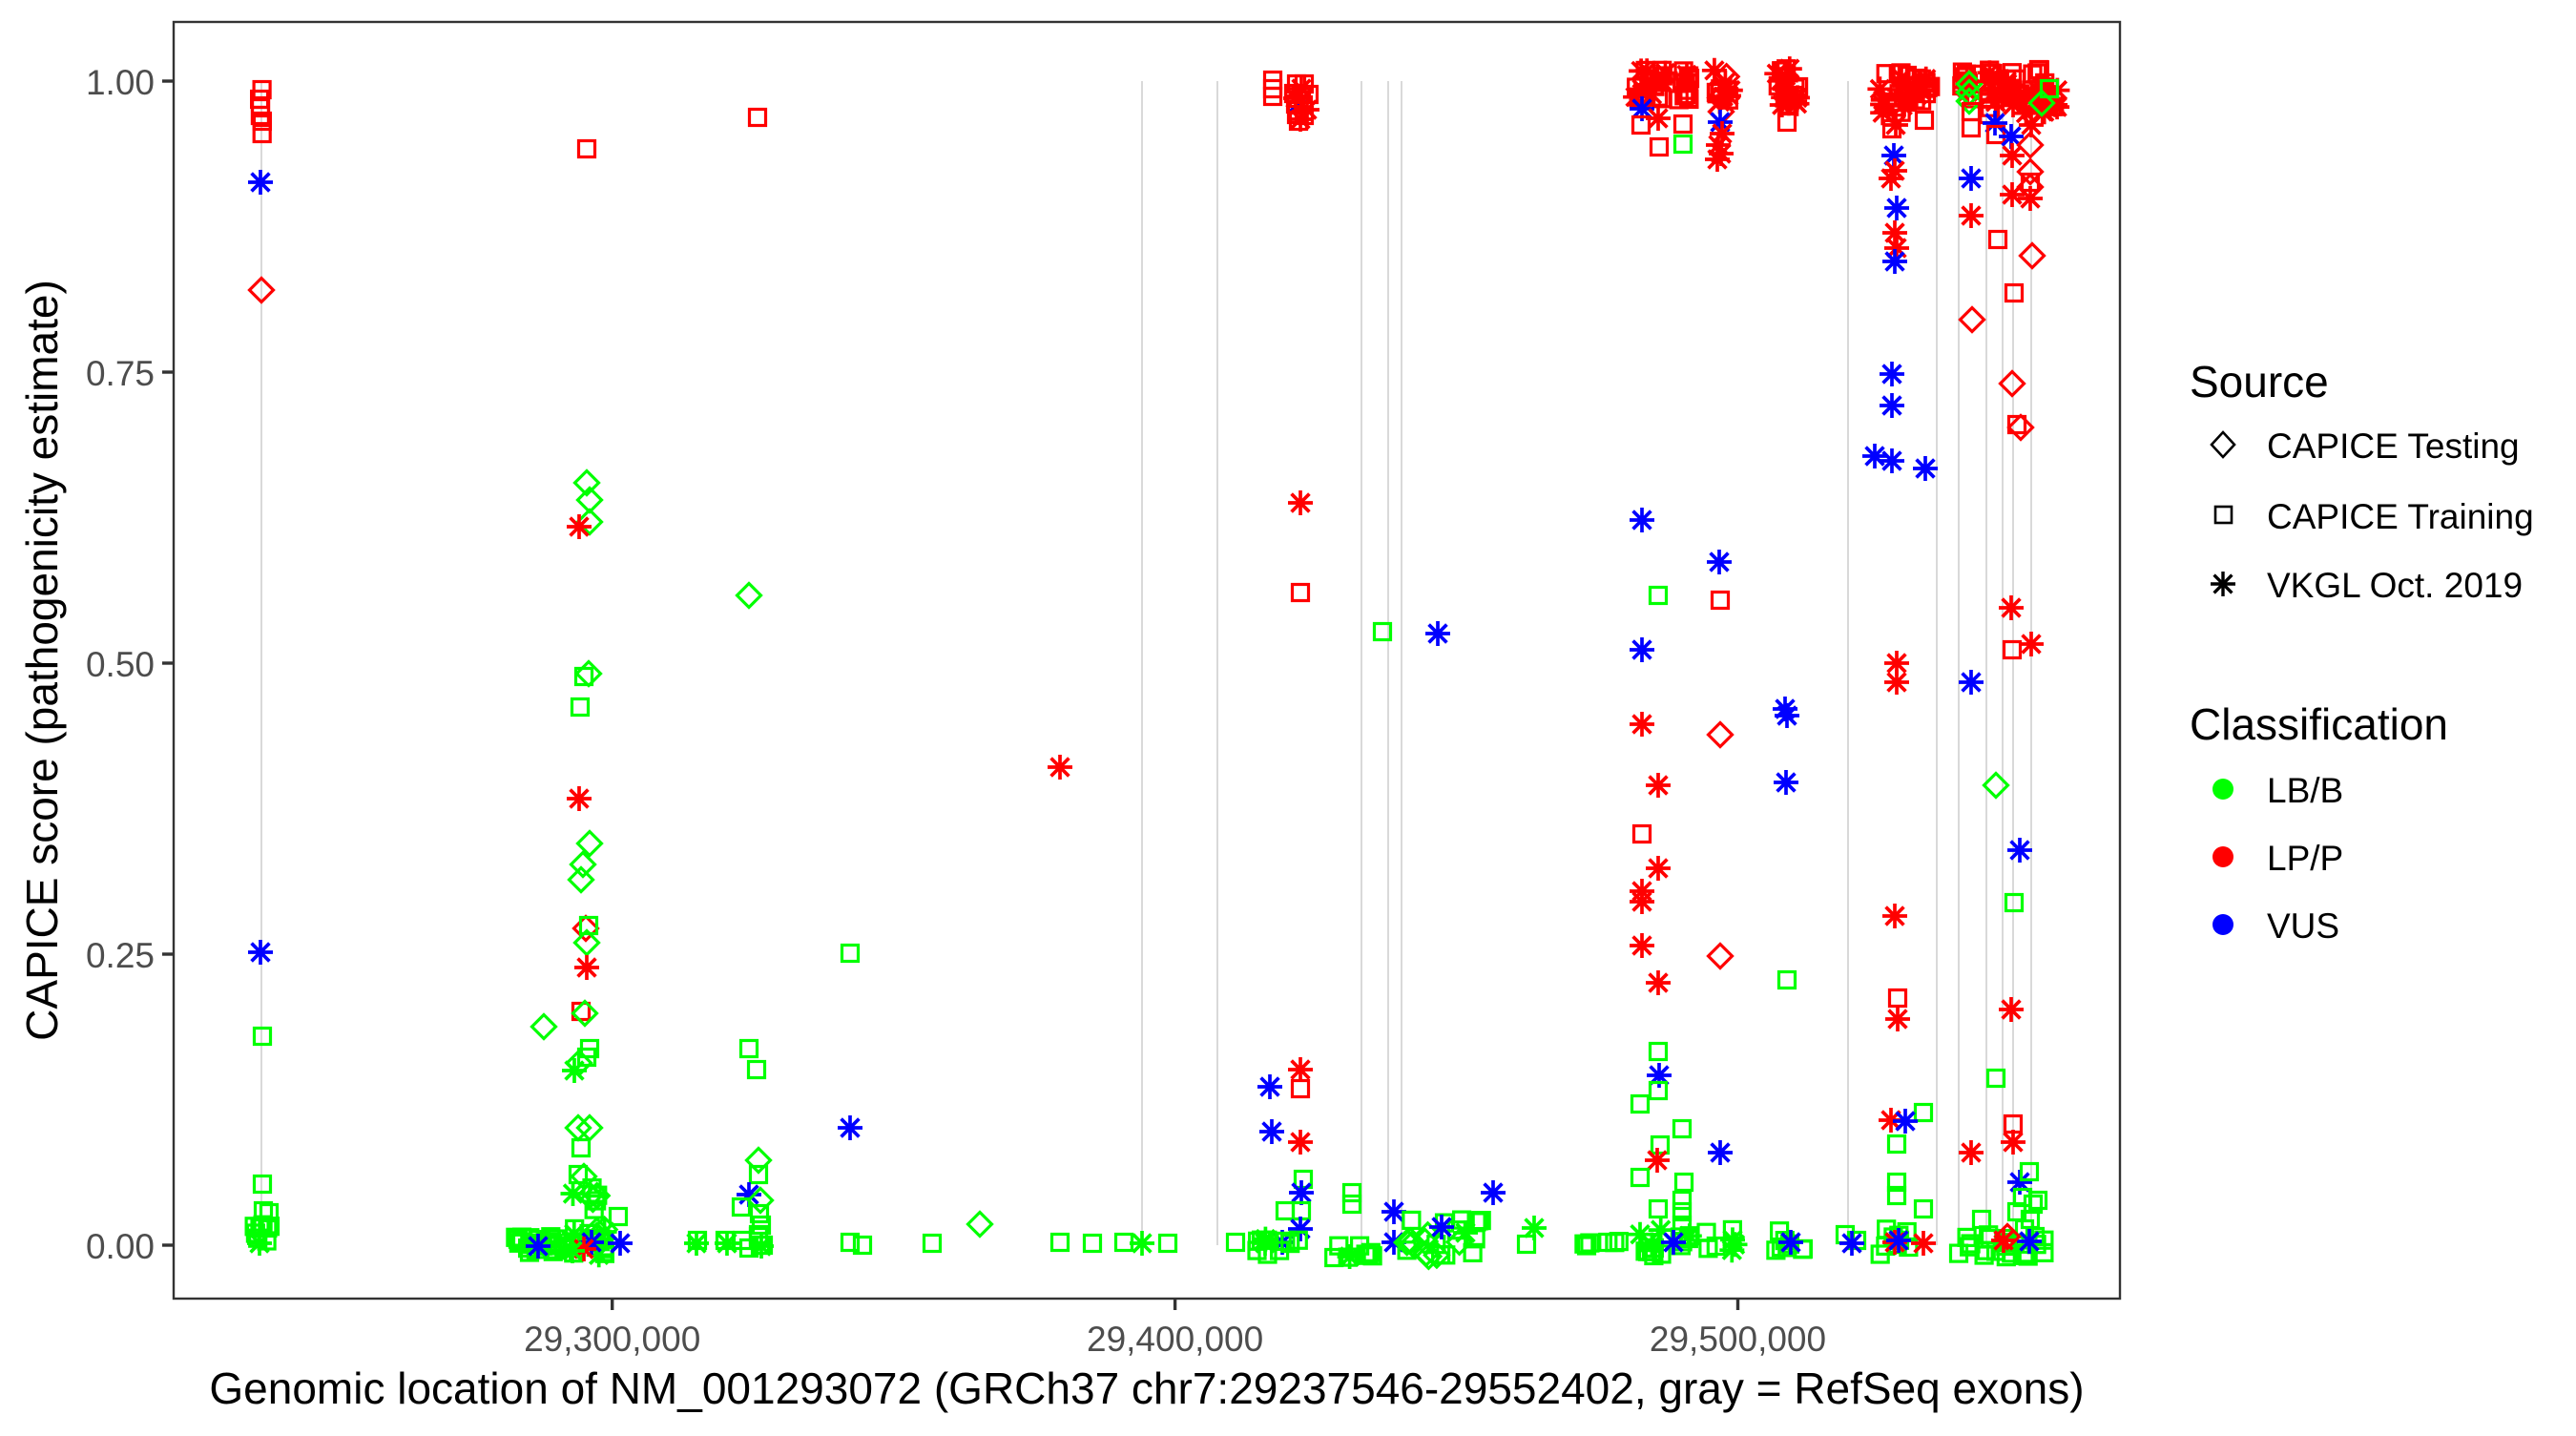 The width and height of the screenshot is (2576, 1436). What do you see at coordinates (120, 955) in the screenshot?
I see `svg-text: 0.25` at bounding box center [120, 955].